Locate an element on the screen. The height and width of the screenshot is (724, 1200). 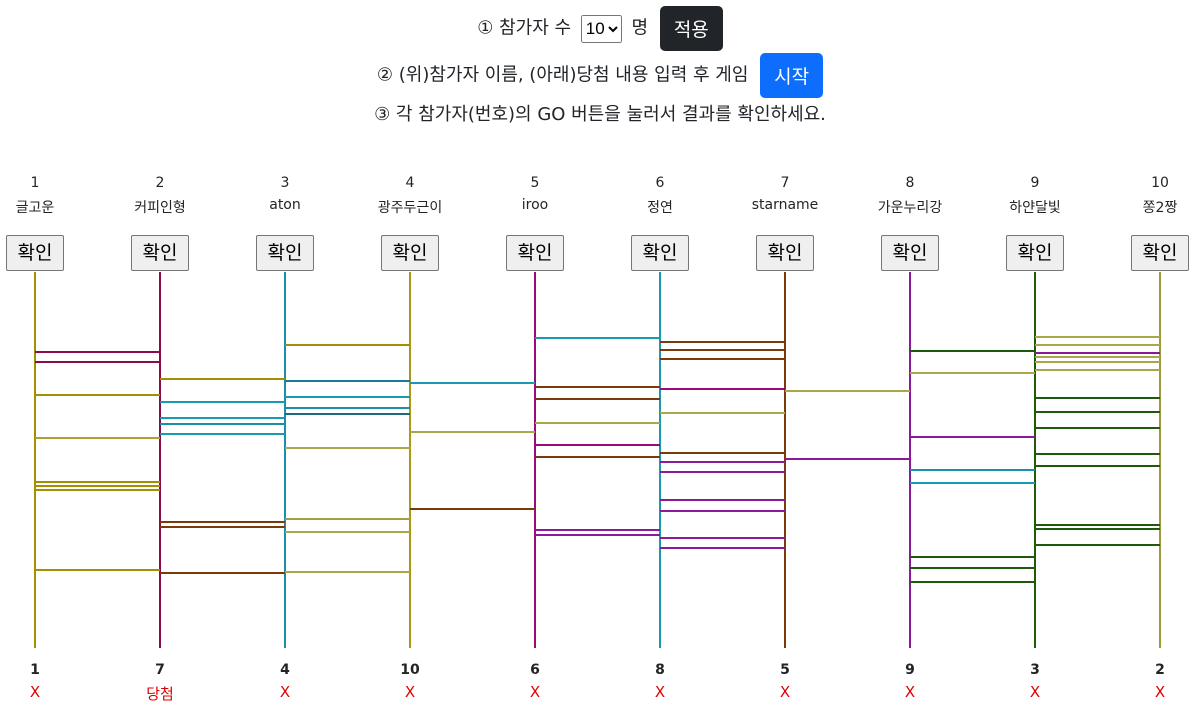
participant-name: 하얀달빛 is located at coordinates (1035, 208).